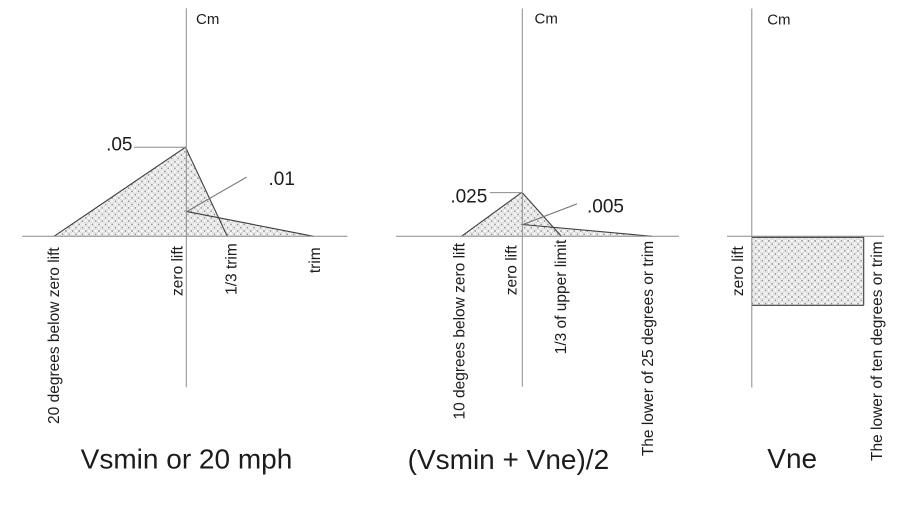 The width and height of the screenshot is (913, 506). I want to click on svg-text:The lower of ten degrees or tr: The lower of ten degrees or trim, so click(877, 351).